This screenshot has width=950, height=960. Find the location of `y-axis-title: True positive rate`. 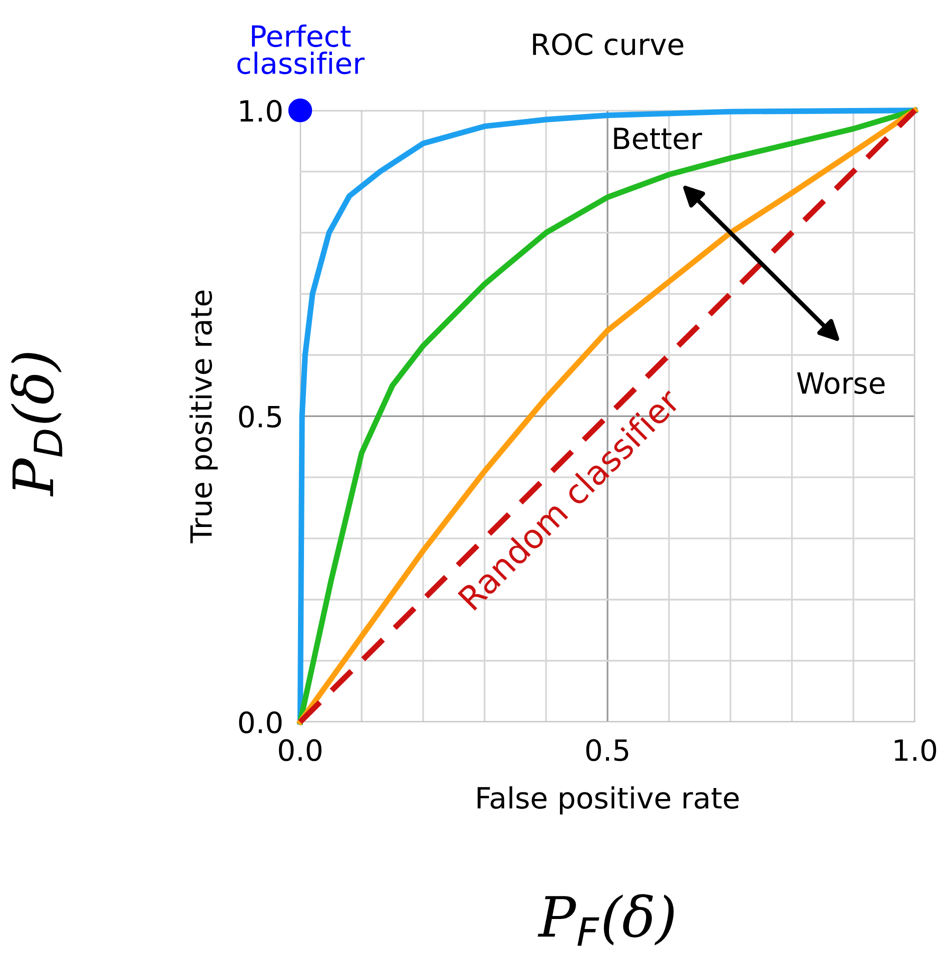

y-axis-title: True positive rate is located at coordinates (203, 417).